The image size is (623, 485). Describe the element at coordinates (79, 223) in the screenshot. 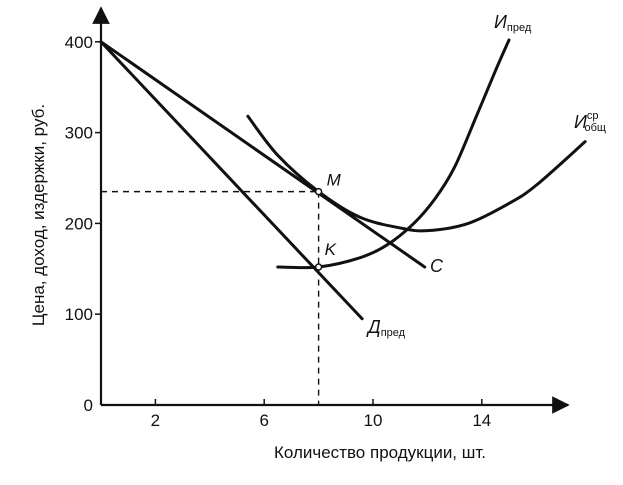

I see `y-tick-label: 200` at that location.